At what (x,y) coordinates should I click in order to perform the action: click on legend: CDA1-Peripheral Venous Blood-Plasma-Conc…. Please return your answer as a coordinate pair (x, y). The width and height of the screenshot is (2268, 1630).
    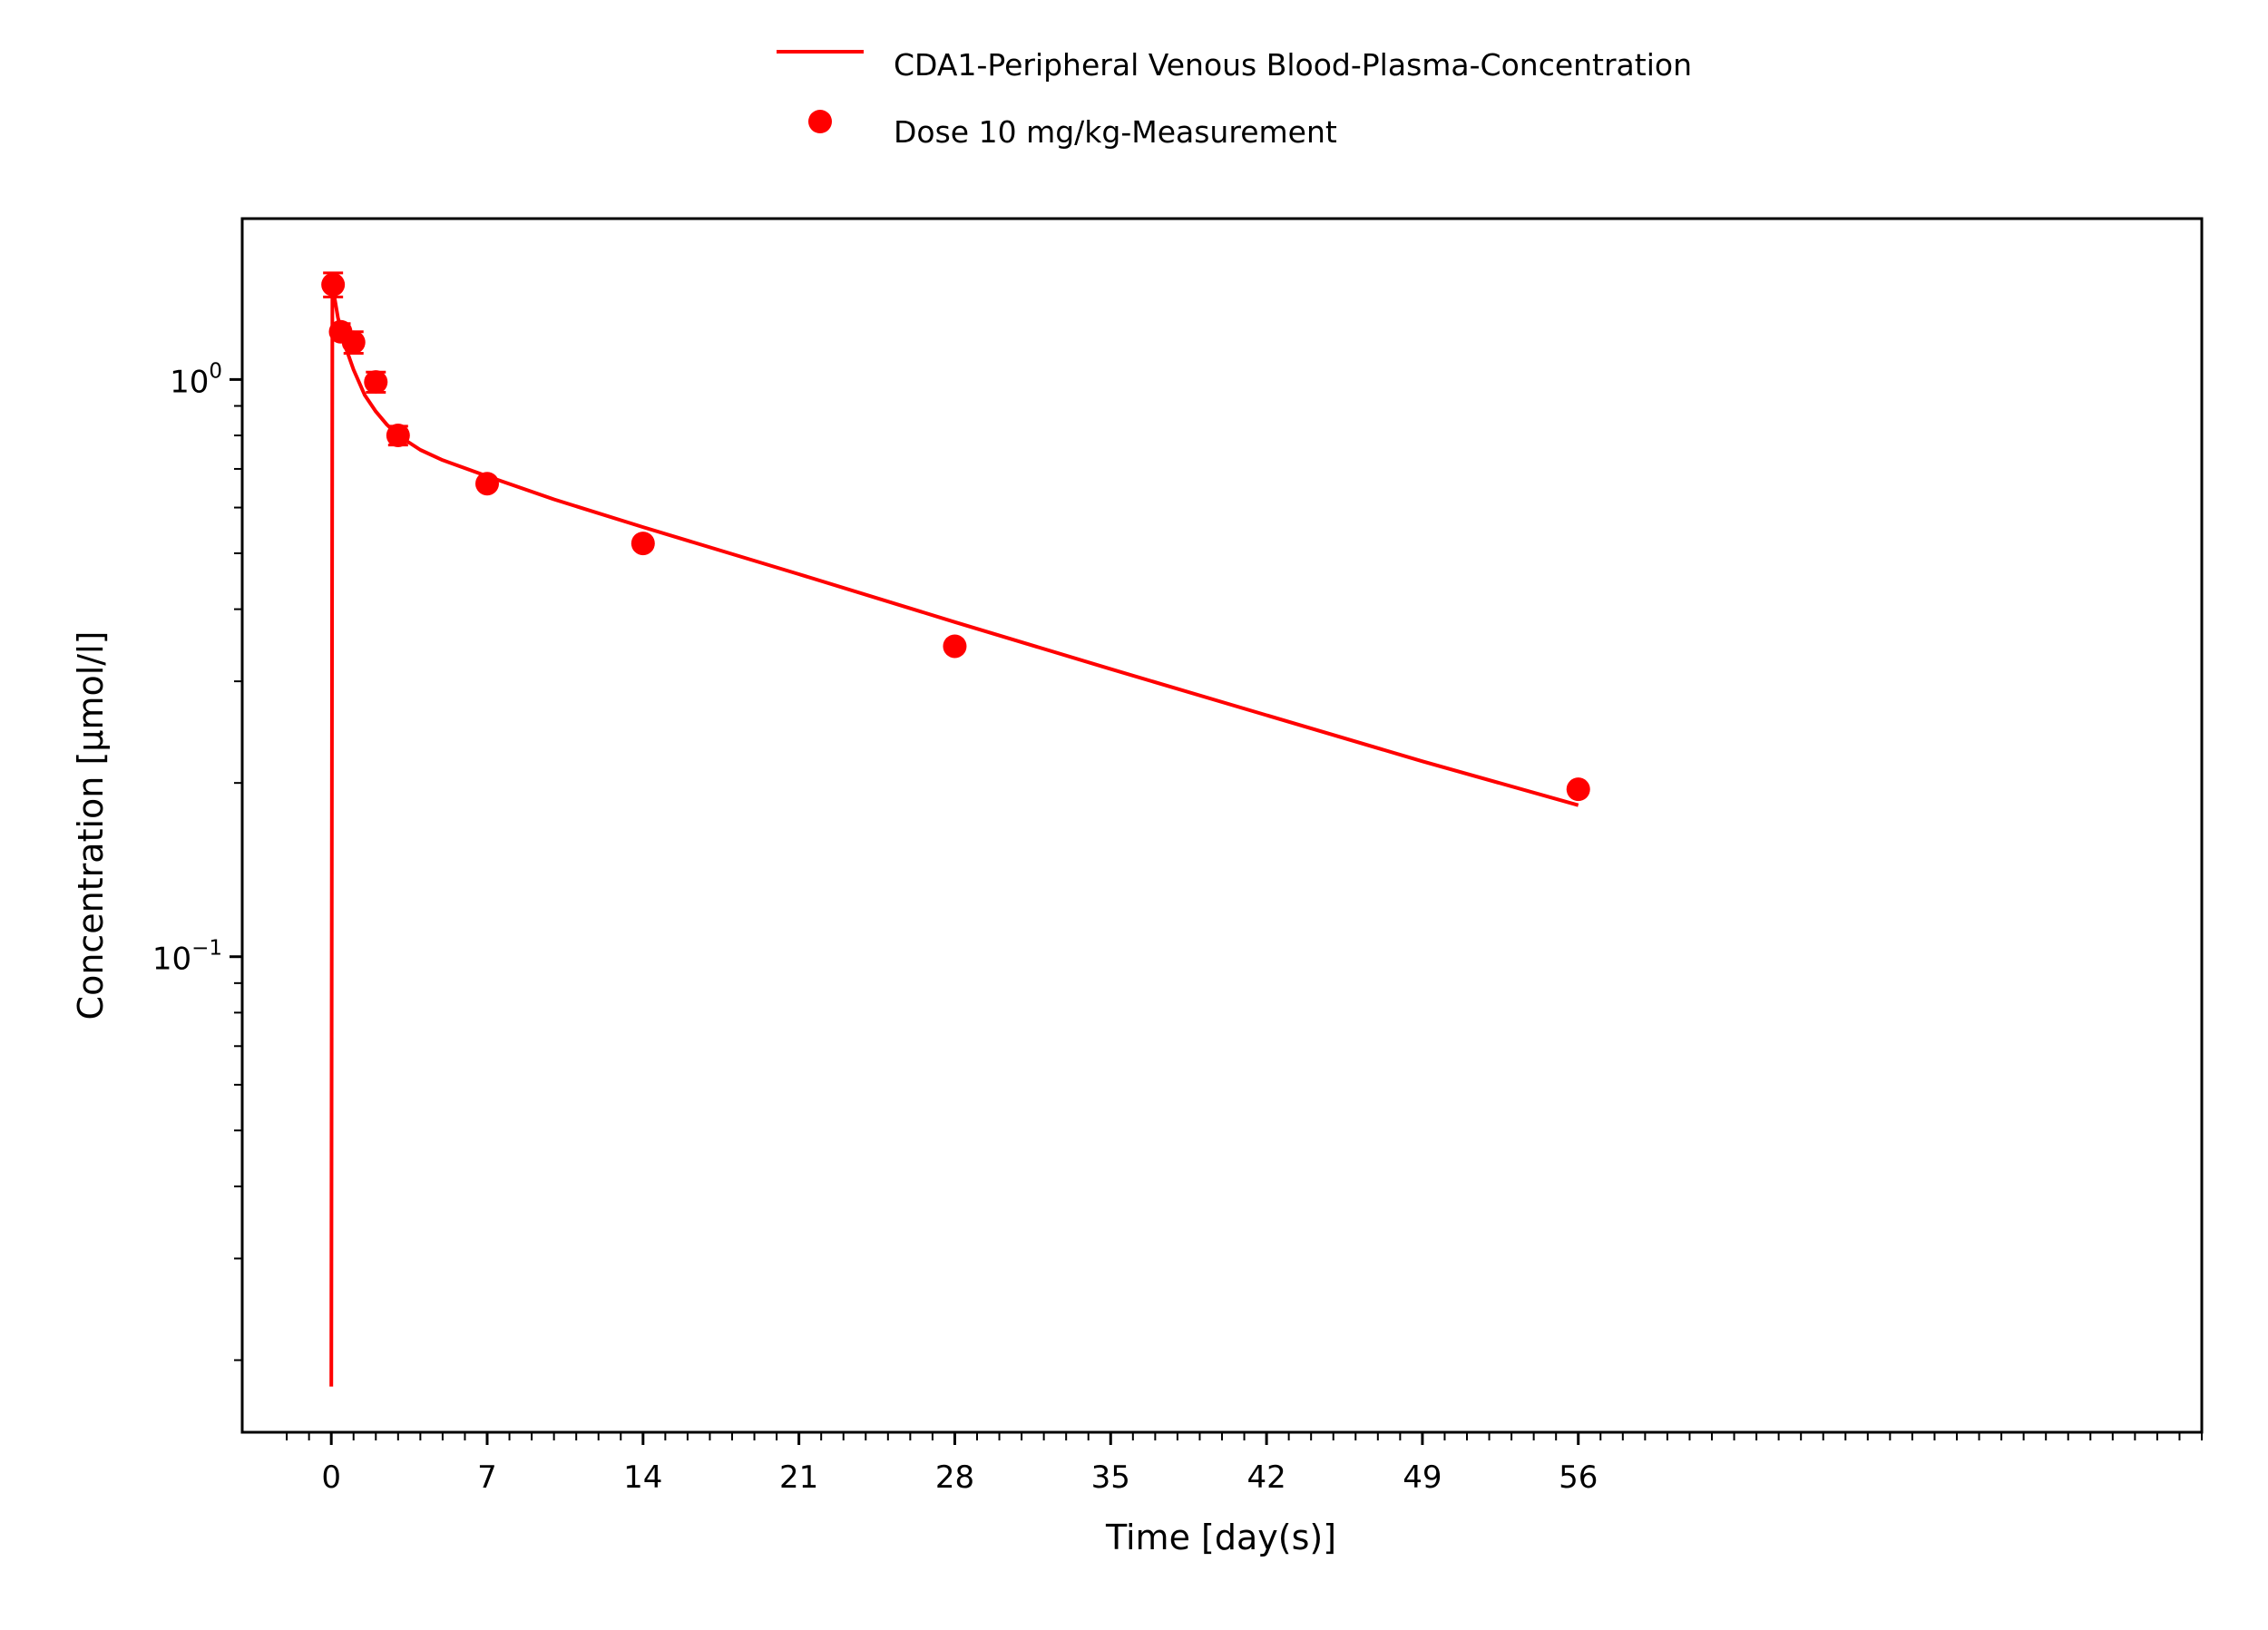
    Looking at the image, I should click on (1235, 99).